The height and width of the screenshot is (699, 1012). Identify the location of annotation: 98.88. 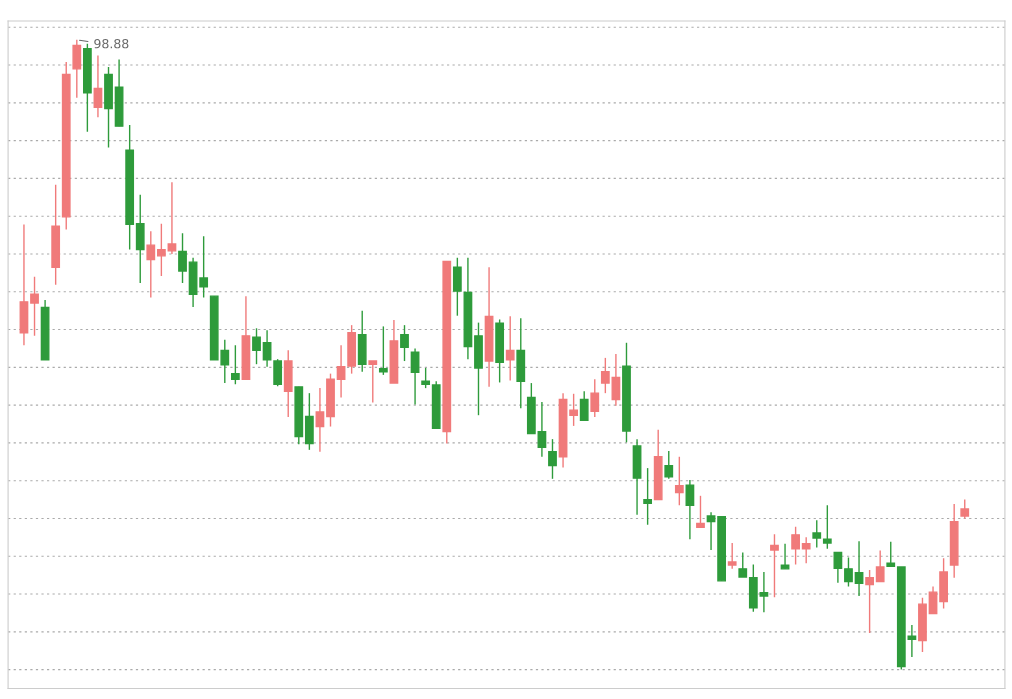
(111, 43).